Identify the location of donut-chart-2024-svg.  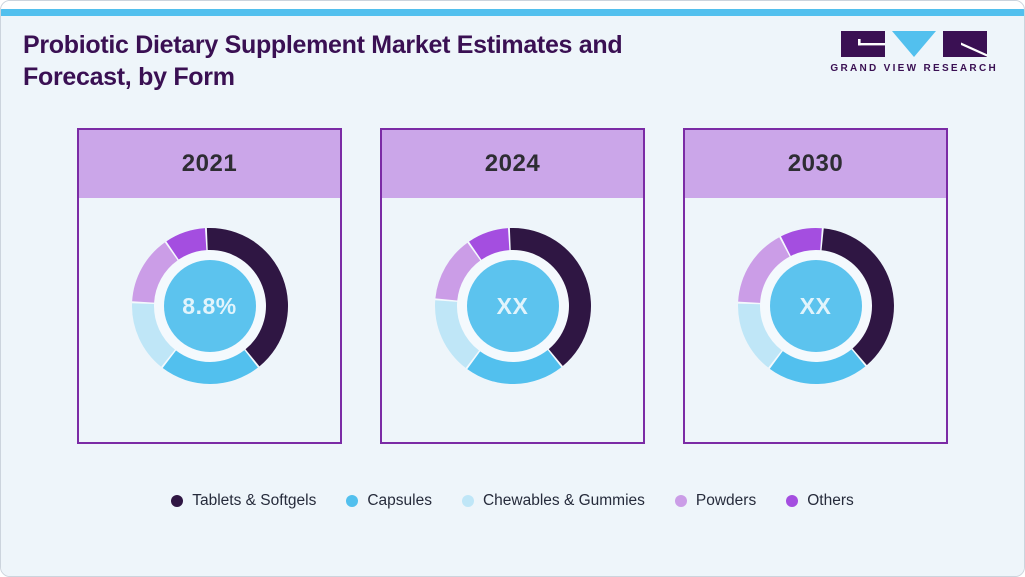
(512, 305).